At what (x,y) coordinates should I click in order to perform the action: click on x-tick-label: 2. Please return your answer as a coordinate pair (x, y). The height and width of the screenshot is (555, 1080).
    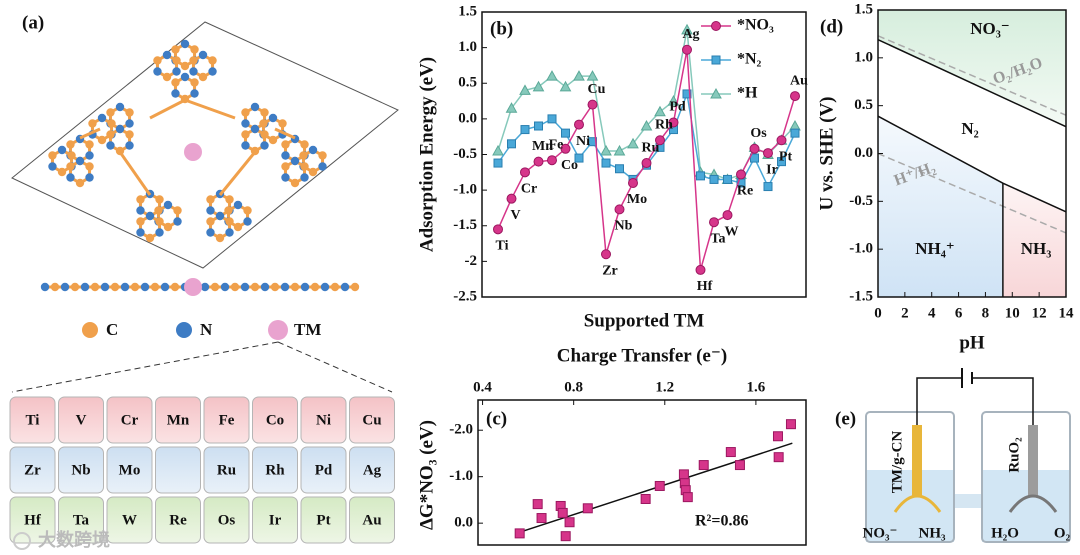
    Looking at the image, I should click on (905, 313).